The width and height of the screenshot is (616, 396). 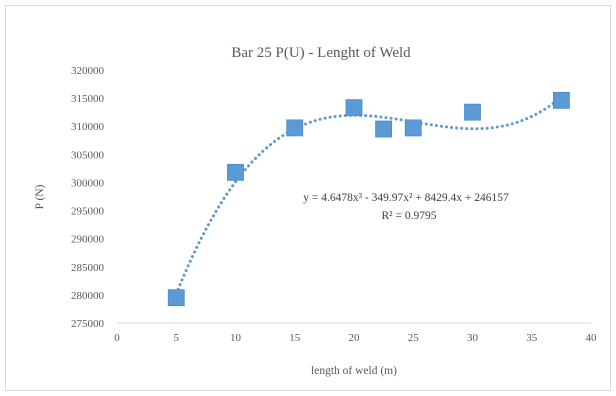 What do you see at coordinates (88, 268) in the screenshot?
I see `y-tick-label: 285000` at bounding box center [88, 268].